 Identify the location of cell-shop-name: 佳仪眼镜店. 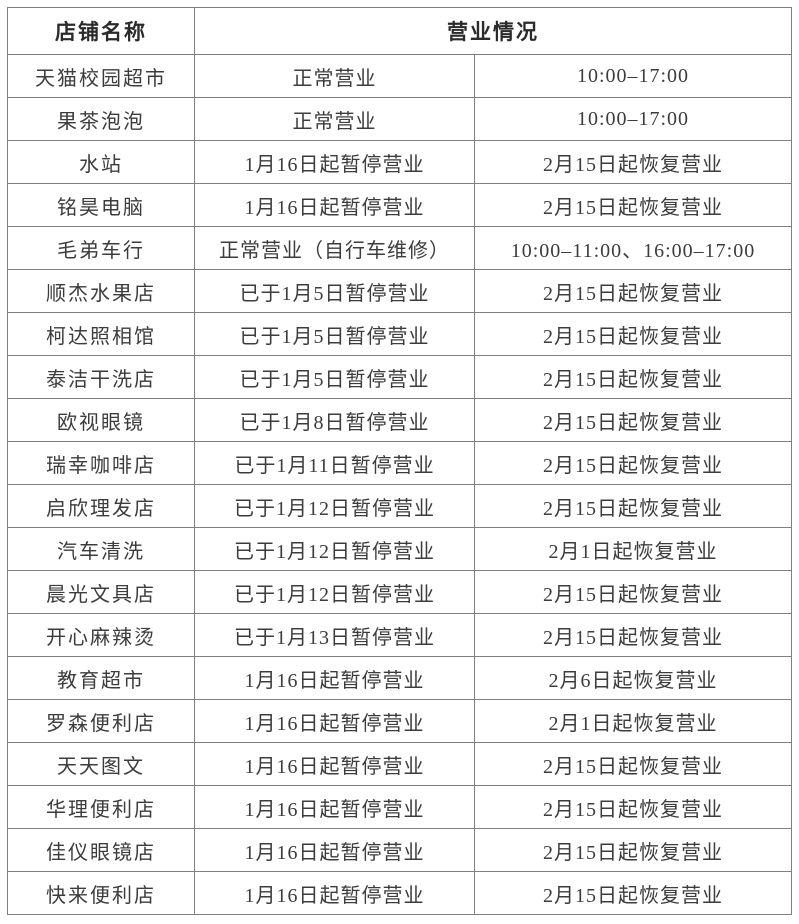
(101, 850).